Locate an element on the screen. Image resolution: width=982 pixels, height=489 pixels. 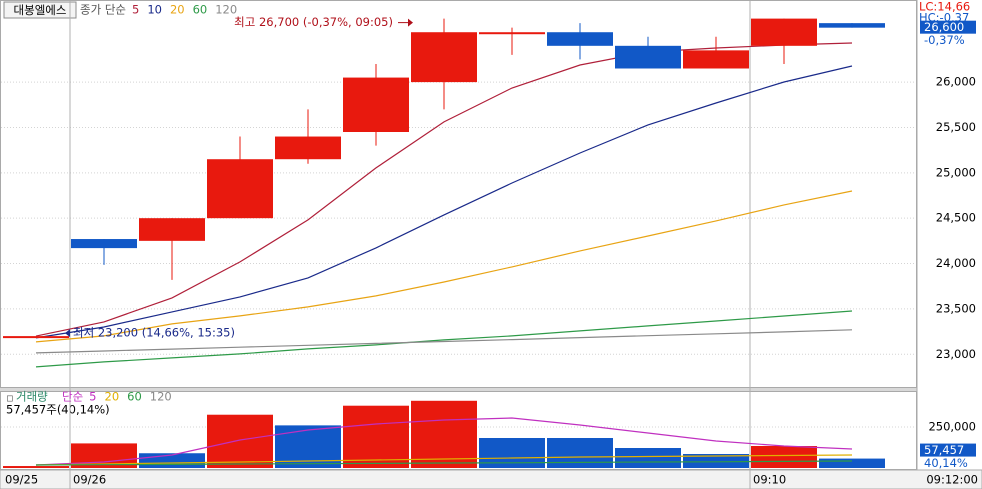
title-box is located at coordinates (40, 10).